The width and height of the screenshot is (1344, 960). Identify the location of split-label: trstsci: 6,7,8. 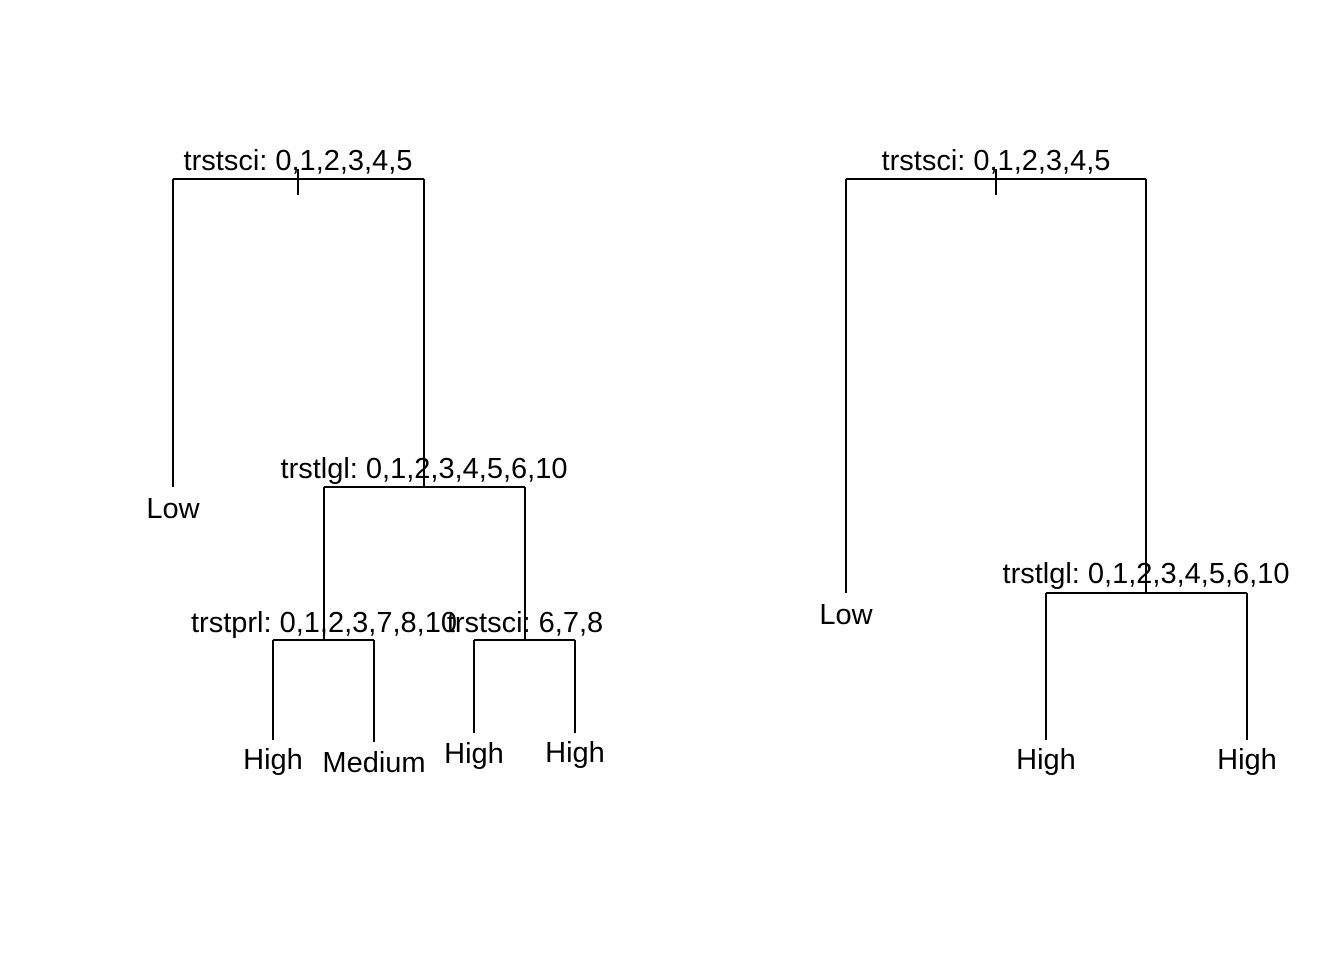
(525, 623).